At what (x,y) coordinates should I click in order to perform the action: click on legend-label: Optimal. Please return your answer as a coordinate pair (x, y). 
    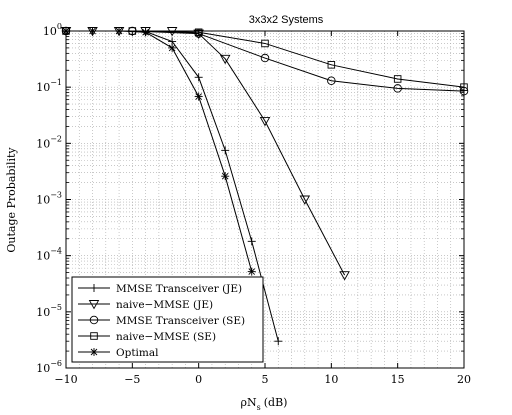
    Looking at the image, I should click on (137, 353).